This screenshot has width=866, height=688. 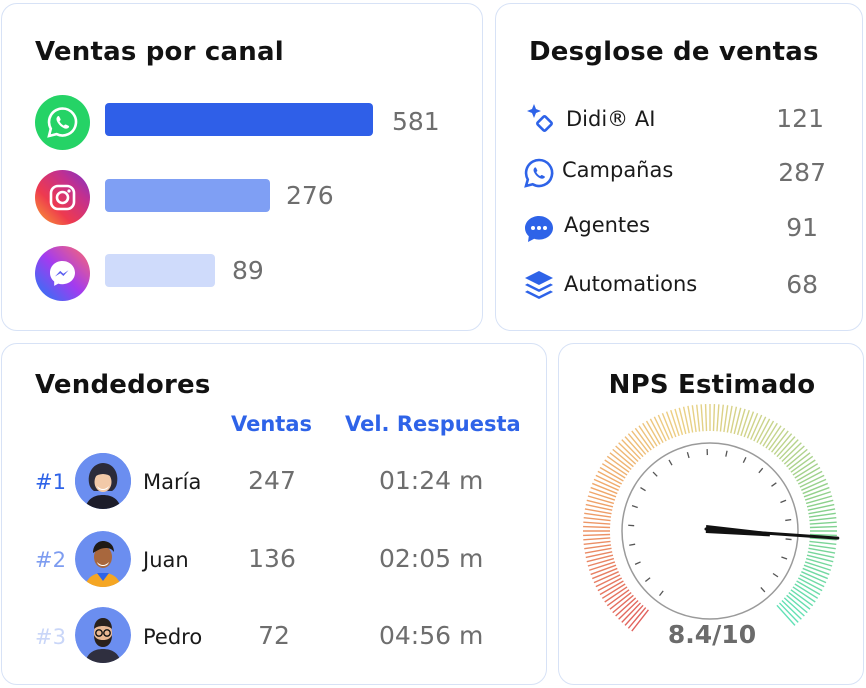 I want to click on vendedor-vel-respuesta: 02:05 m, so click(x=431, y=558).